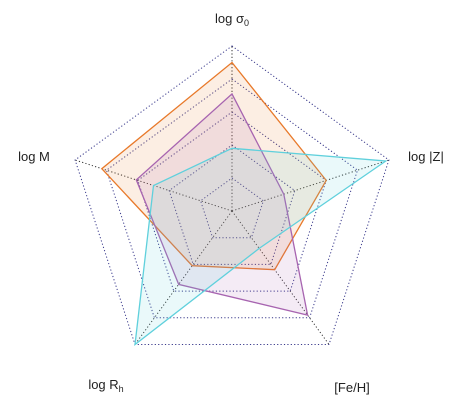  What do you see at coordinates (105, 385) in the screenshot?
I see `axis-label-rh: log Rh` at bounding box center [105, 385].